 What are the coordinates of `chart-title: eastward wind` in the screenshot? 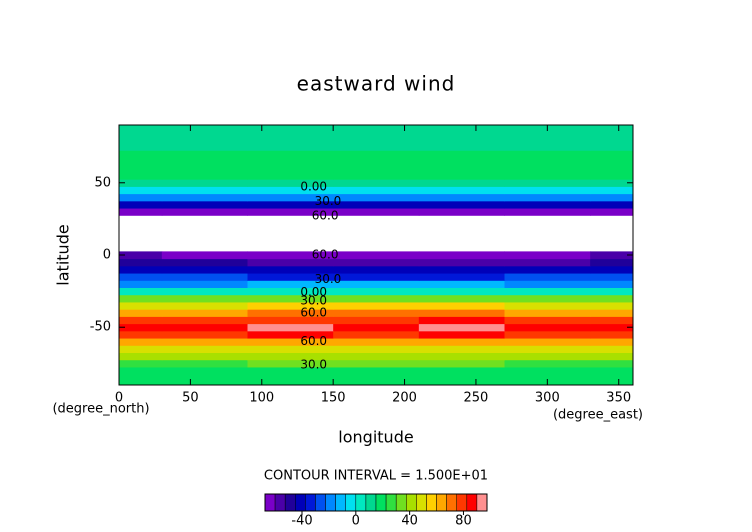 It's located at (376, 84).